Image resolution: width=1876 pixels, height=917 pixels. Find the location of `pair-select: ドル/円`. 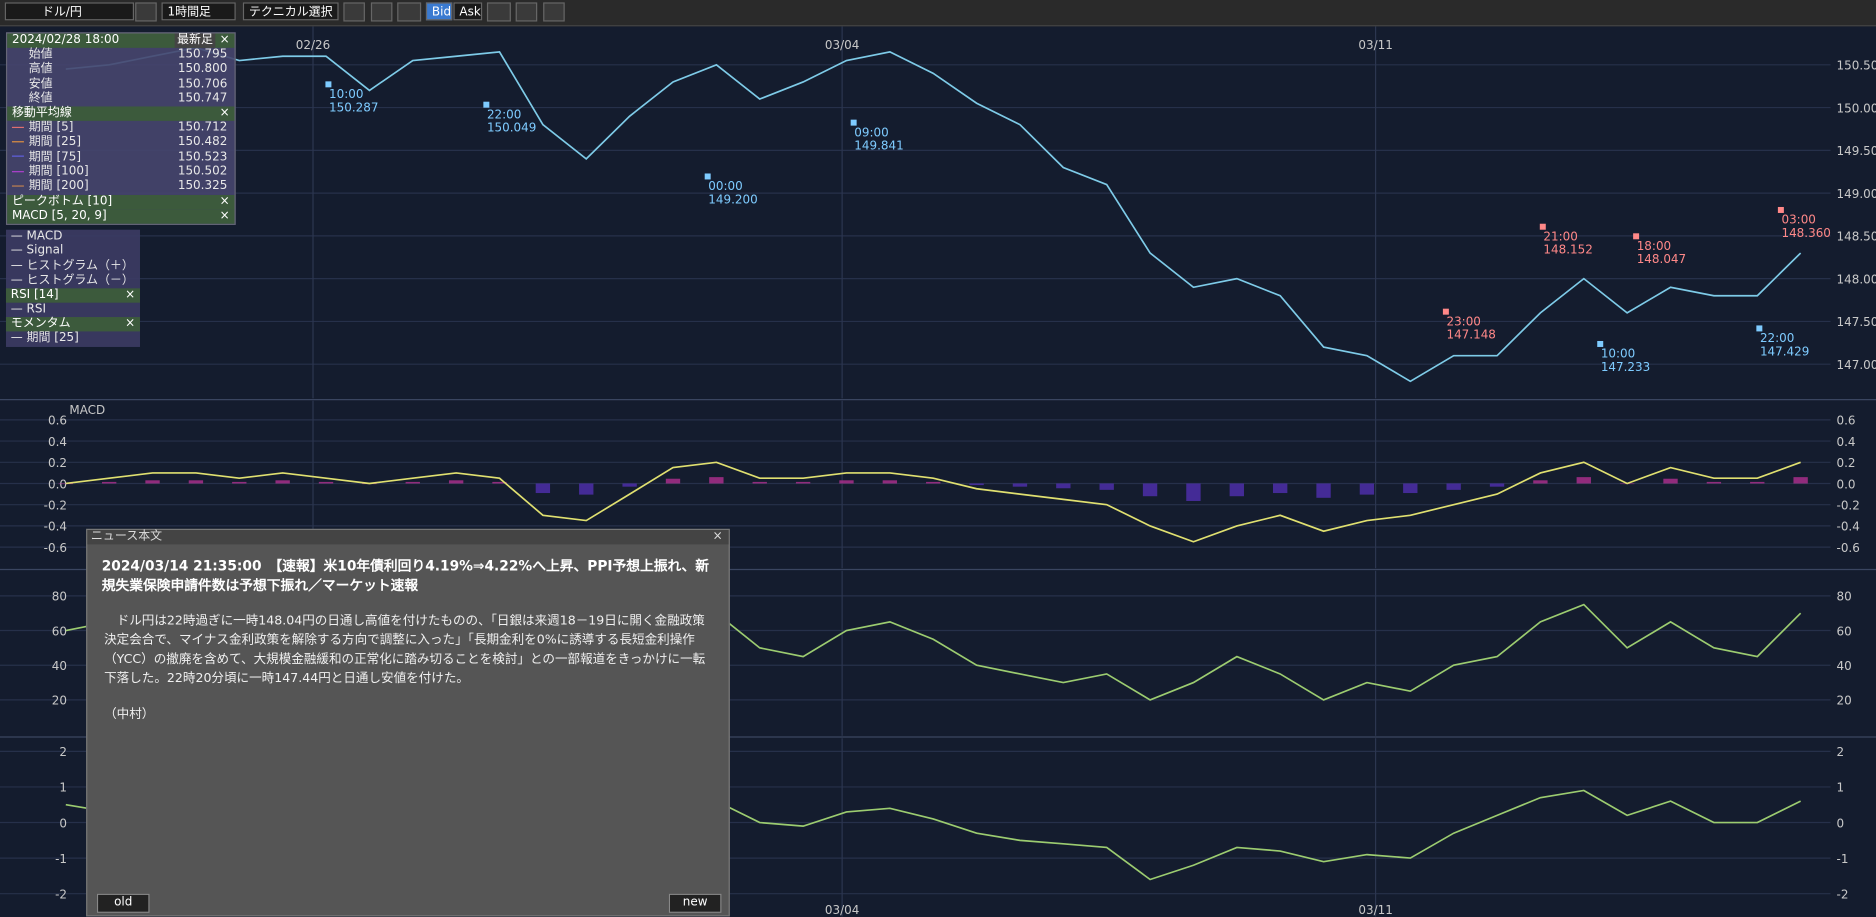

pair-select: ドル/円 is located at coordinates (69, 11).